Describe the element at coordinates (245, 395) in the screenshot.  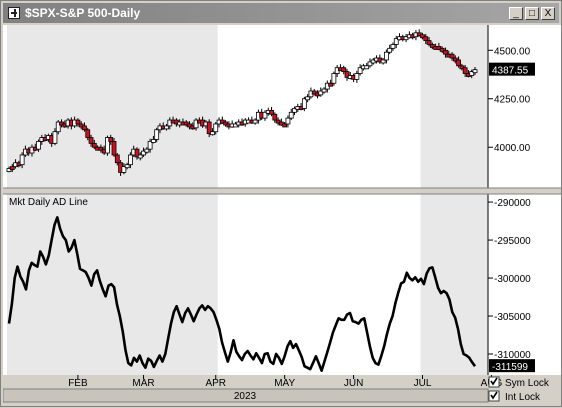
I see `year-strip` at that location.